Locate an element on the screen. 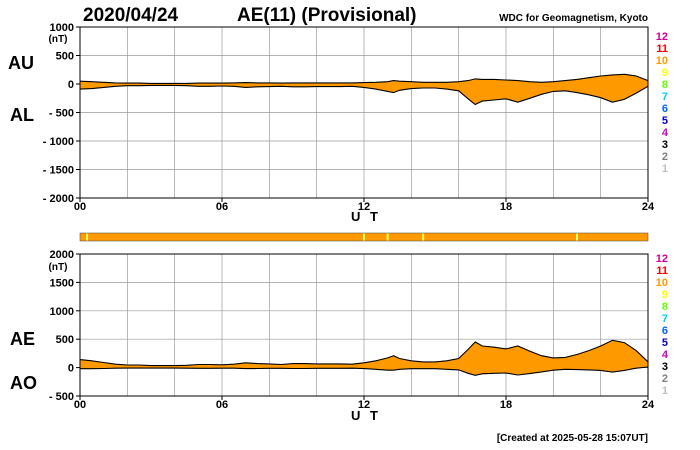 The height and width of the screenshot is (450, 700). series-line-ao is located at coordinates (364, 371).